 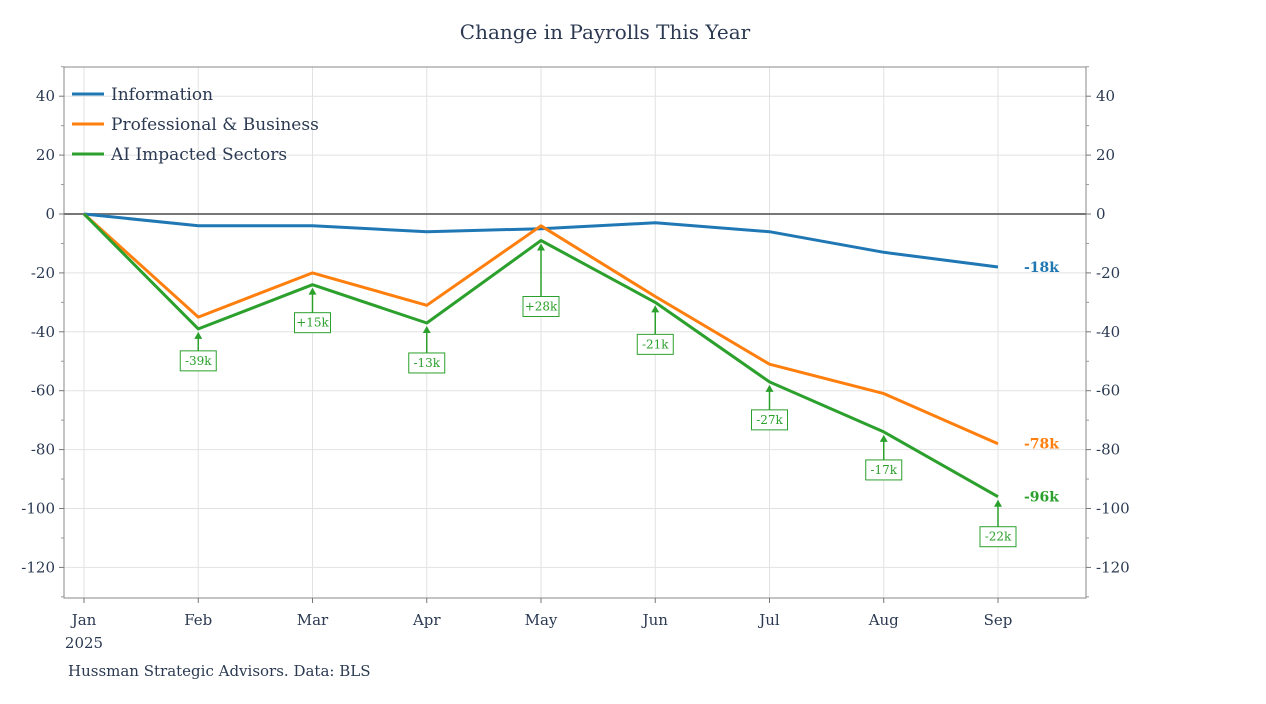 What do you see at coordinates (198, 155) in the screenshot?
I see `legend-label-2: AI Impacted Sectors` at bounding box center [198, 155].